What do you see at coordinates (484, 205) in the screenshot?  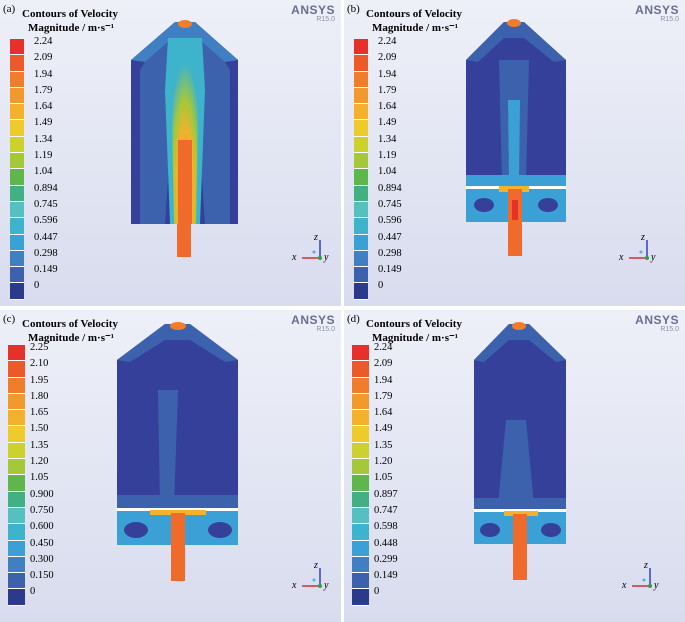 I see `vortex-left` at bounding box center [484, 205].